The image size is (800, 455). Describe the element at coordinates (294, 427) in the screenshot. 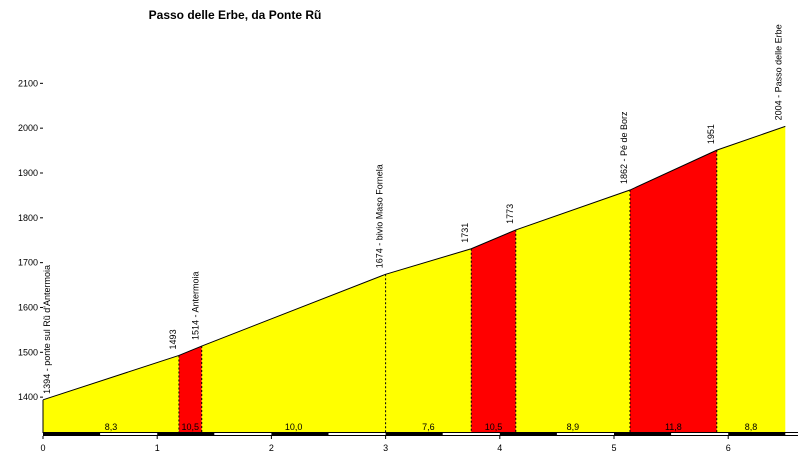

I see `segment-gradient-label: 10,0` at that location.